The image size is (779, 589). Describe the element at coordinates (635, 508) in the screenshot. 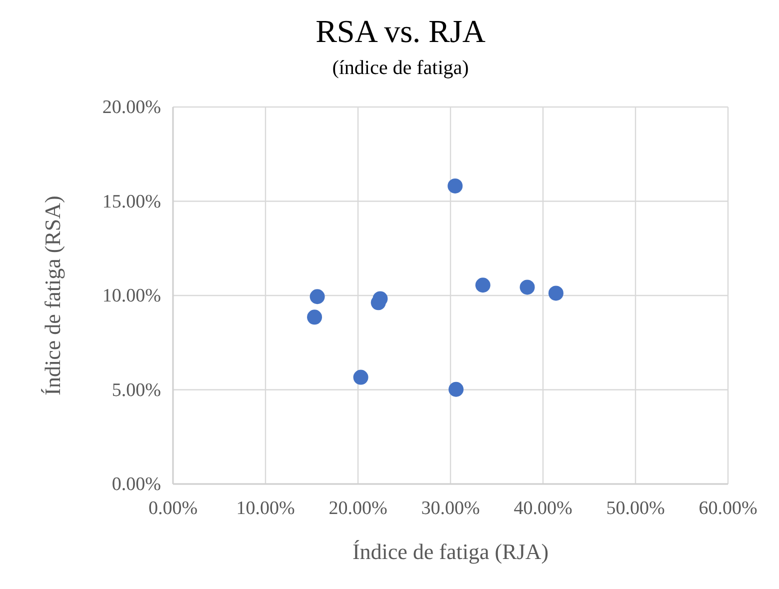

I see `x-tick-label: 50.00%` at that location.